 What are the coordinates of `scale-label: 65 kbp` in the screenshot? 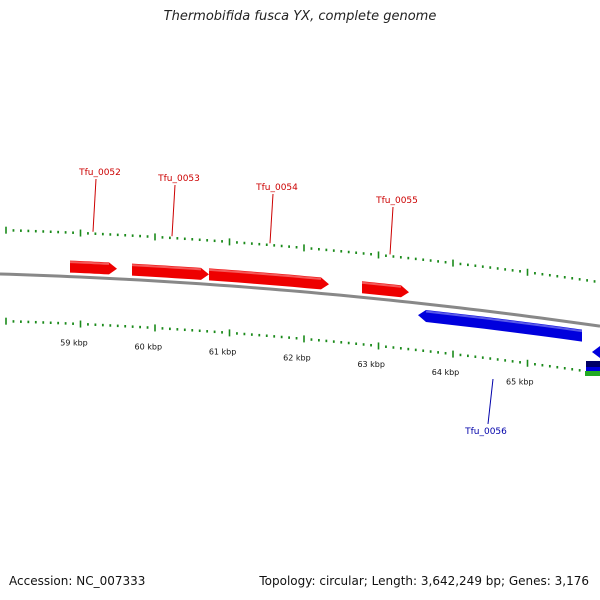 It's located at (520, 381).